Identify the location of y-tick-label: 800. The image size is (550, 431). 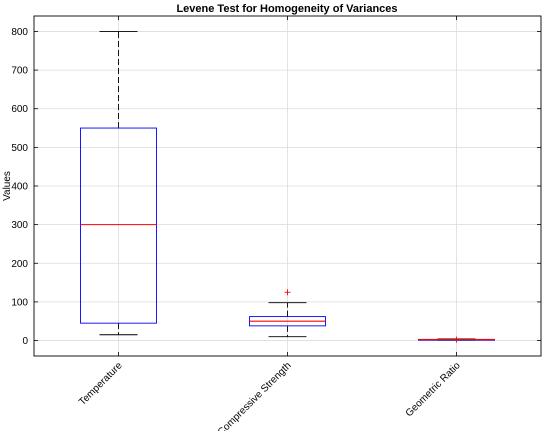
(19, 32).